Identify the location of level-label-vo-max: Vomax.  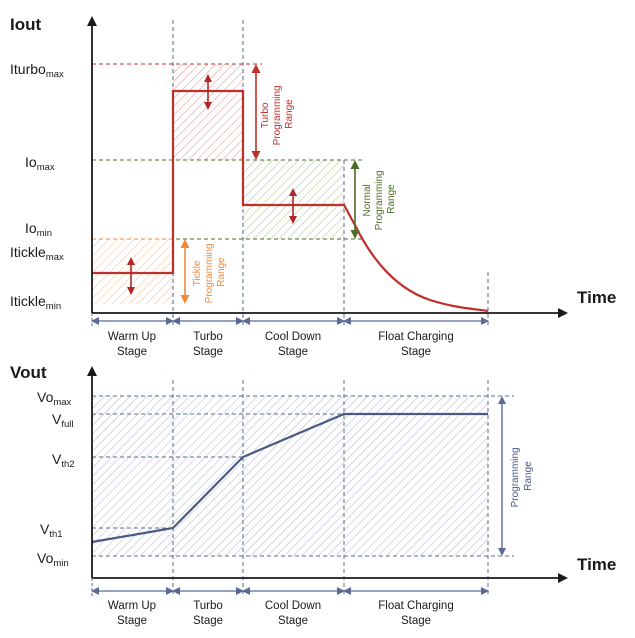
(54, 398).